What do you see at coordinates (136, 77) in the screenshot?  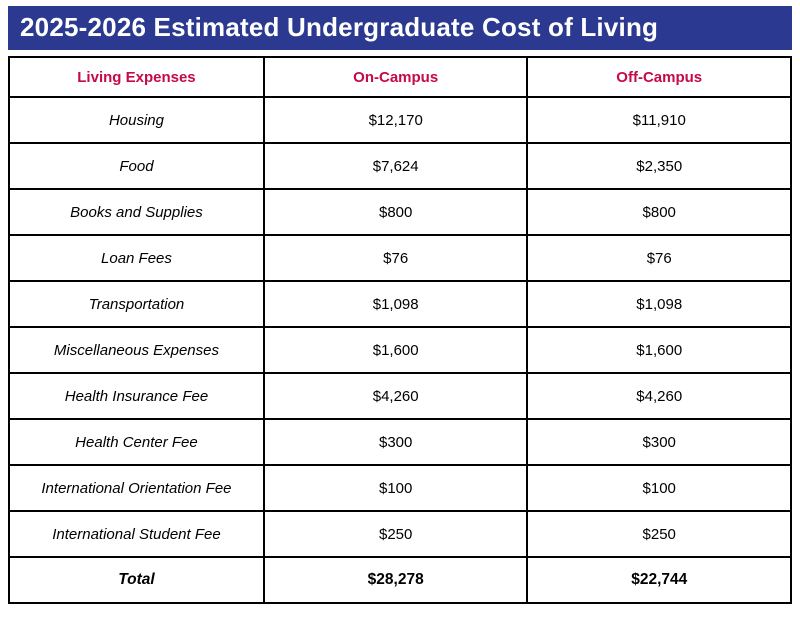 I see `column-header-living-expenses: Living Expenses` at bounding box center [136, 77].